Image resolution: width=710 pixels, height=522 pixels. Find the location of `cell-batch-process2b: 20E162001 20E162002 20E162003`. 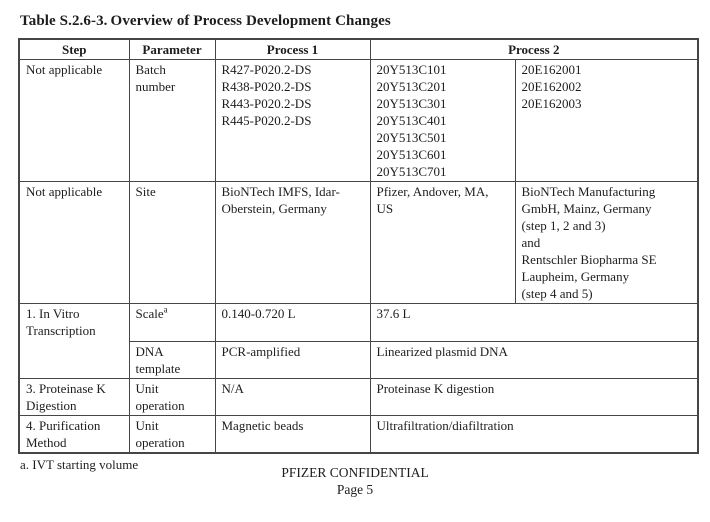

cell-batch-process2b: 20E162001 20E162002 20E162003 is located at coordinates (606, 120).